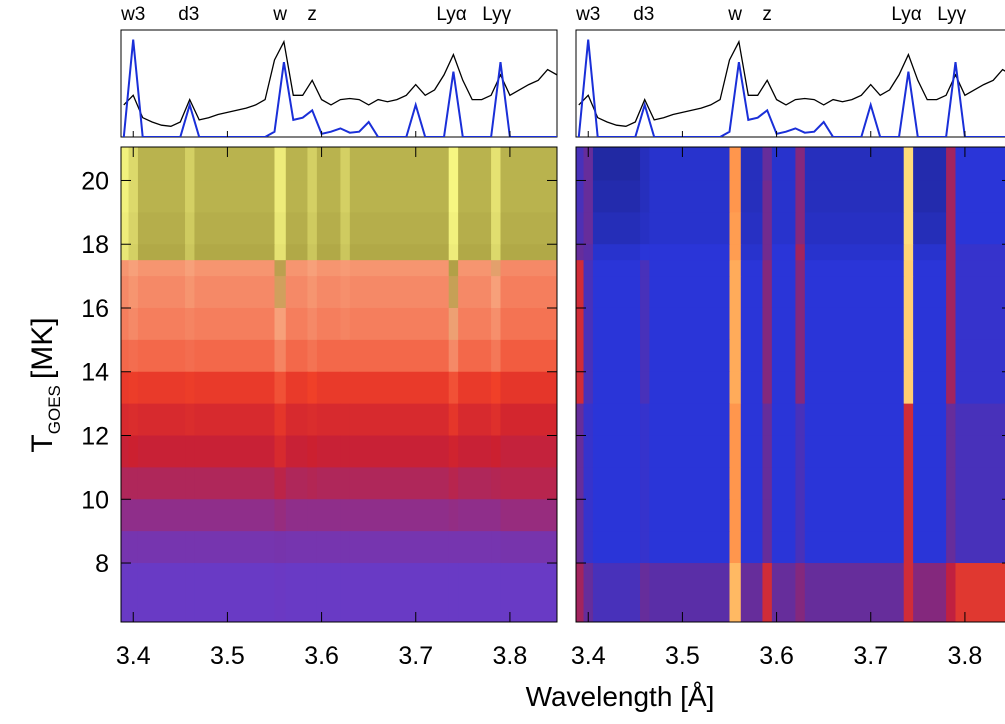  Describe the element at coordinates (339, 88) in the screenshot. I see `spectrum-line` at that location.